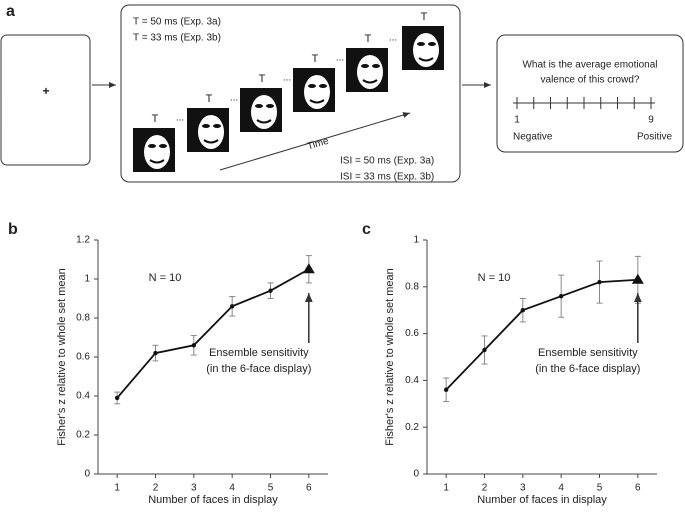 This screenshot has width=685, height=512. I want to click on scale-min: 1, so click(517, 120).